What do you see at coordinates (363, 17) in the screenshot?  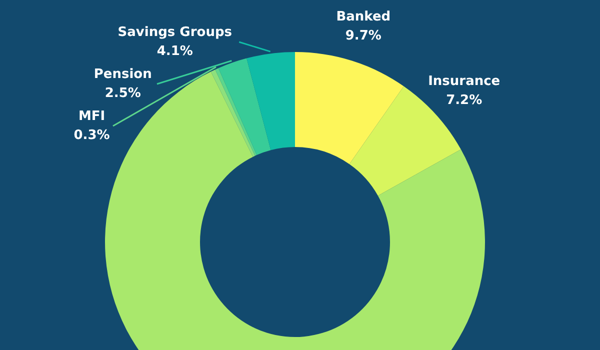 I see `slice-label: Banked` at bounding box center [363, 17].